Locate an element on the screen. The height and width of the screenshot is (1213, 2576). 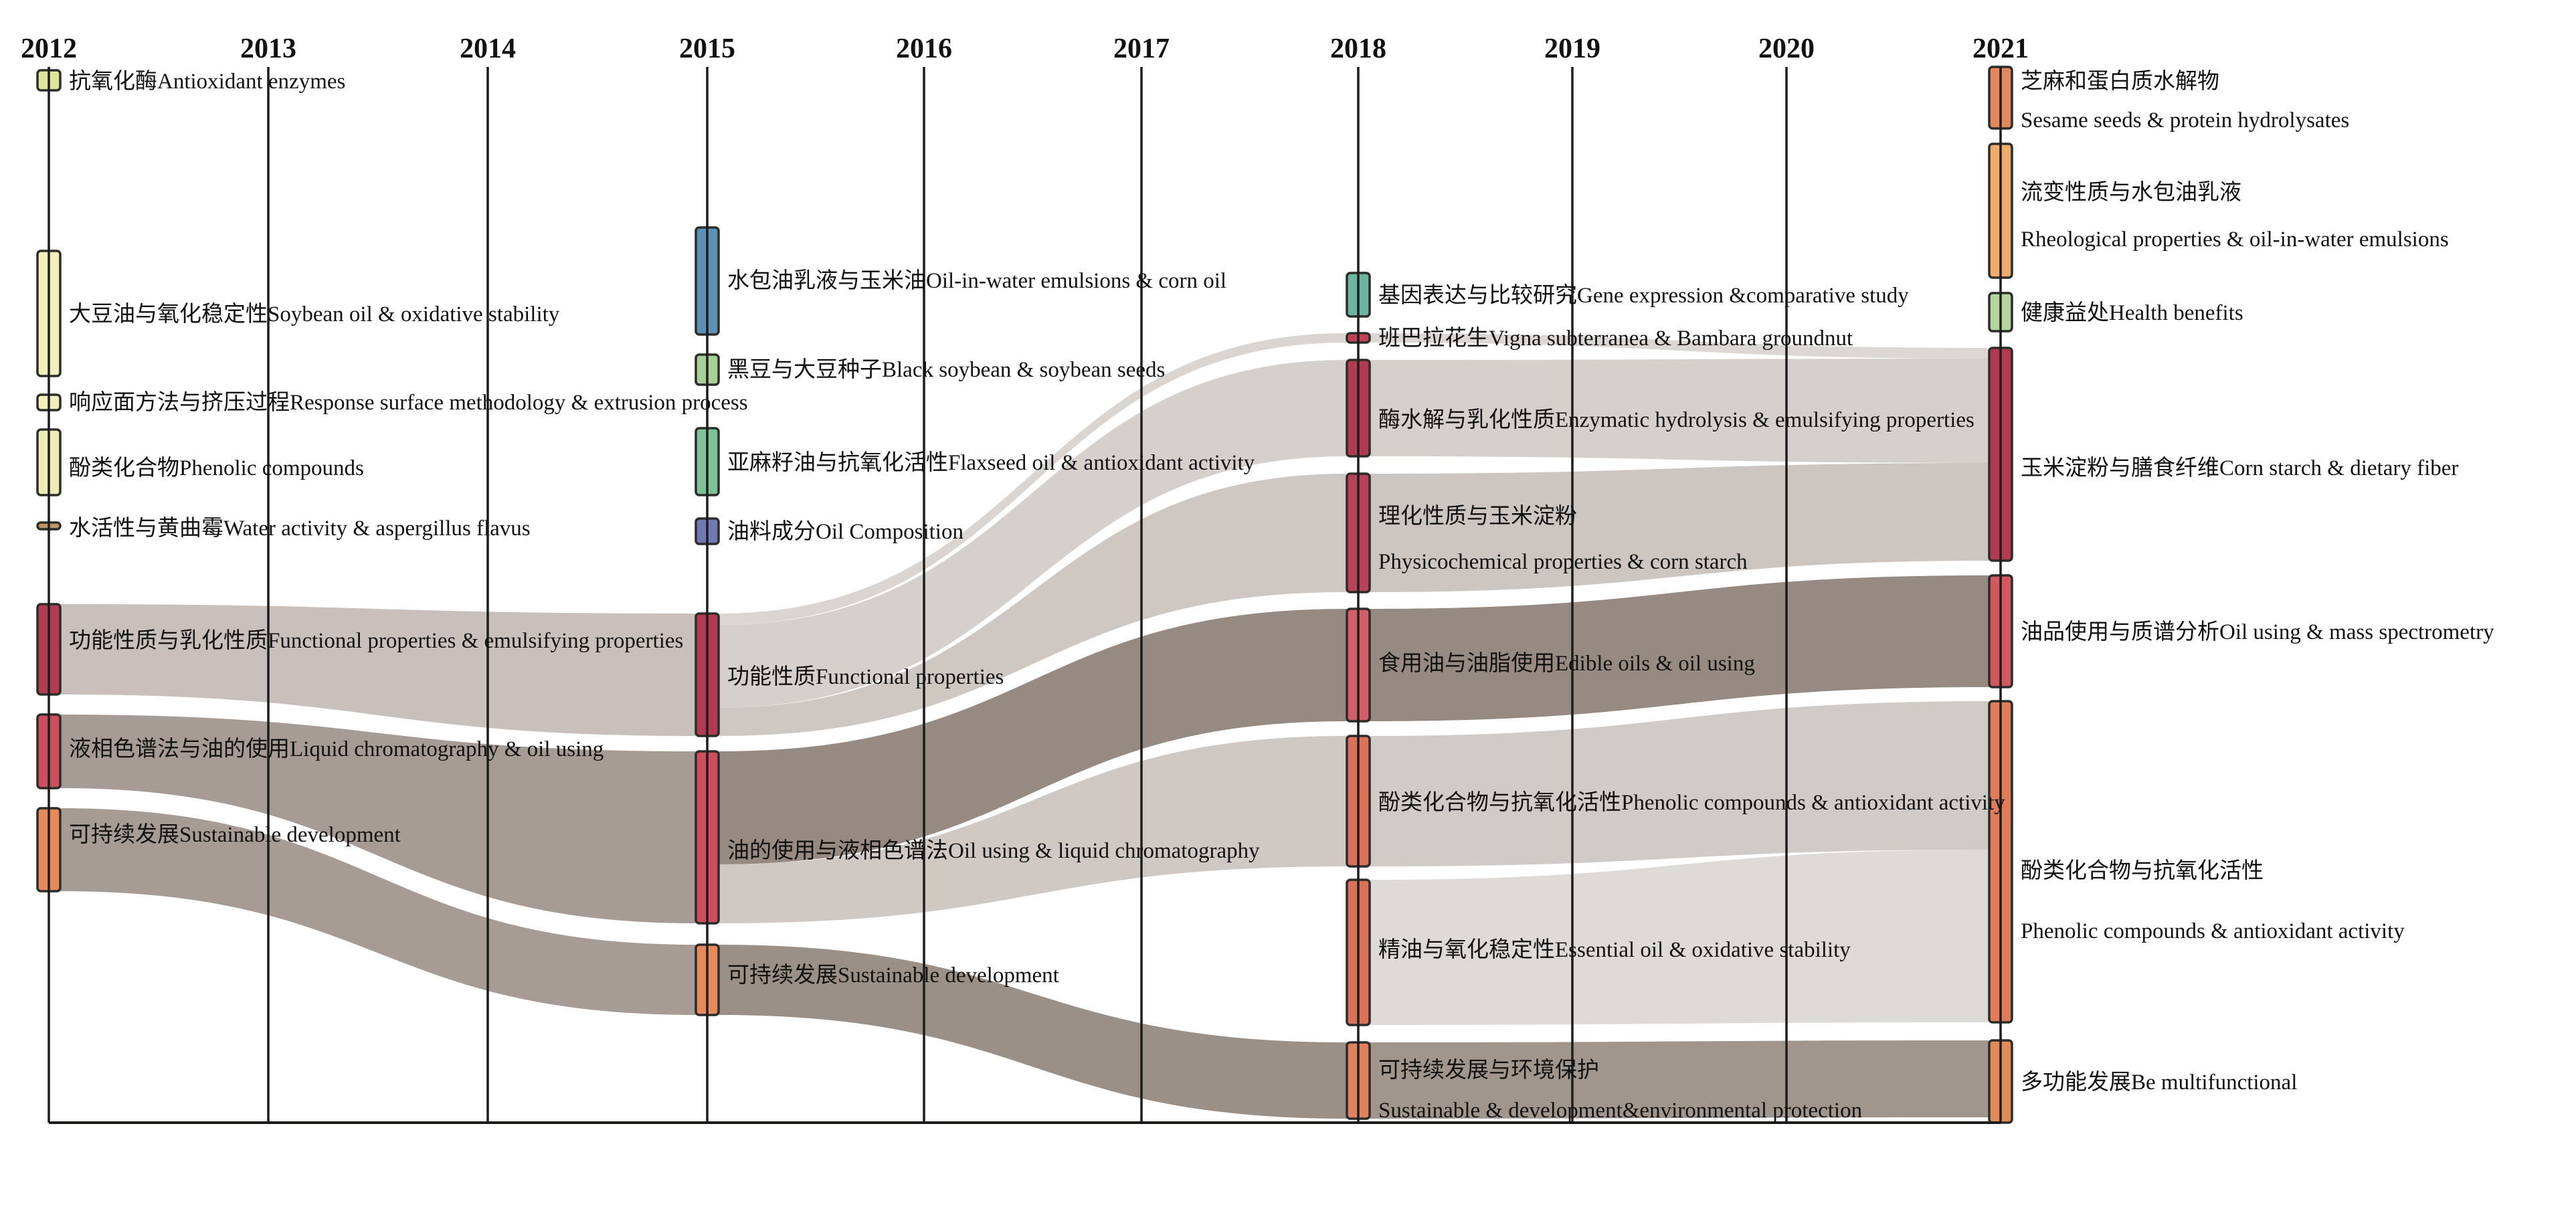
year-labels: 2012 2013 2014 2015 2016 2017 2018 2019 2020 2021 is located at coordinates (1025, 48).